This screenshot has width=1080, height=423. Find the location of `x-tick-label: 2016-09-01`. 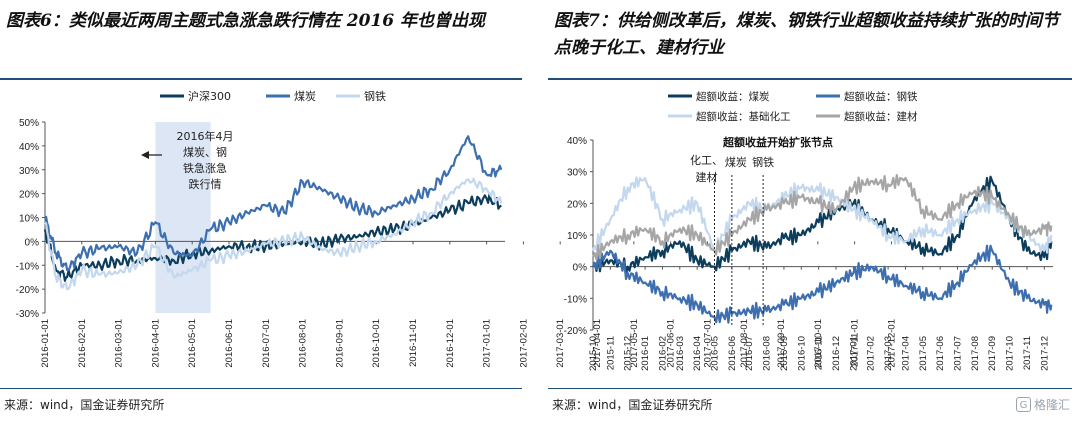

x-tick-label: 2016-09-01 is located at coordinates (339, 343).